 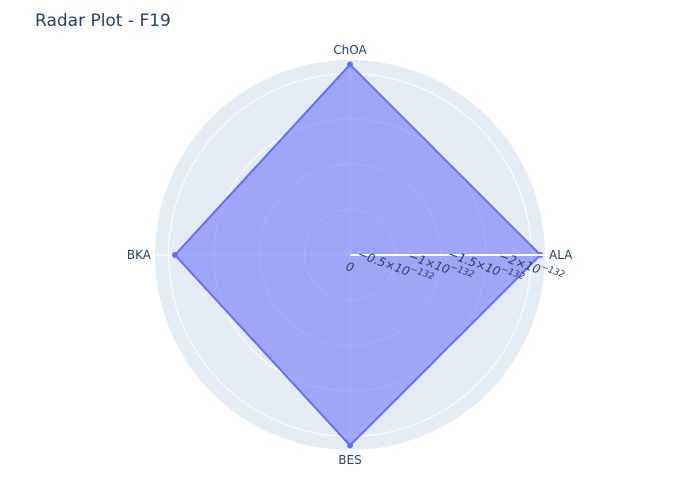 What do you see at coordinates (561, 255) in the screenshot?
I see `category-label-ala: ALA` at bounding box center [561, 255].